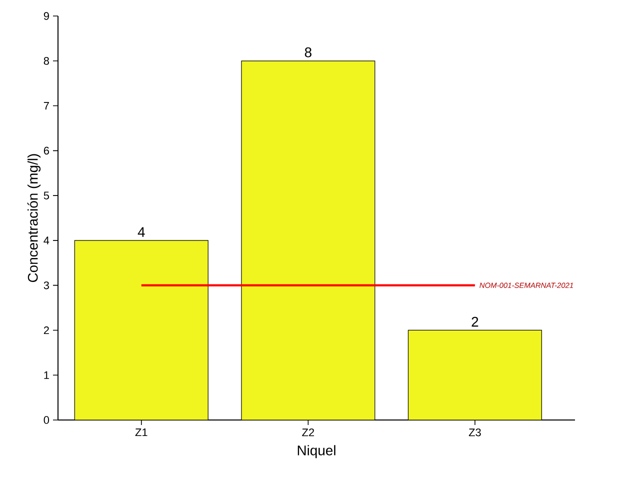 This screenshot has width=638, height=484. What do you see at coordinates (46, 61) in the screenshot?
I see `y-tick-label: 8` at bounding box center [46, 61].